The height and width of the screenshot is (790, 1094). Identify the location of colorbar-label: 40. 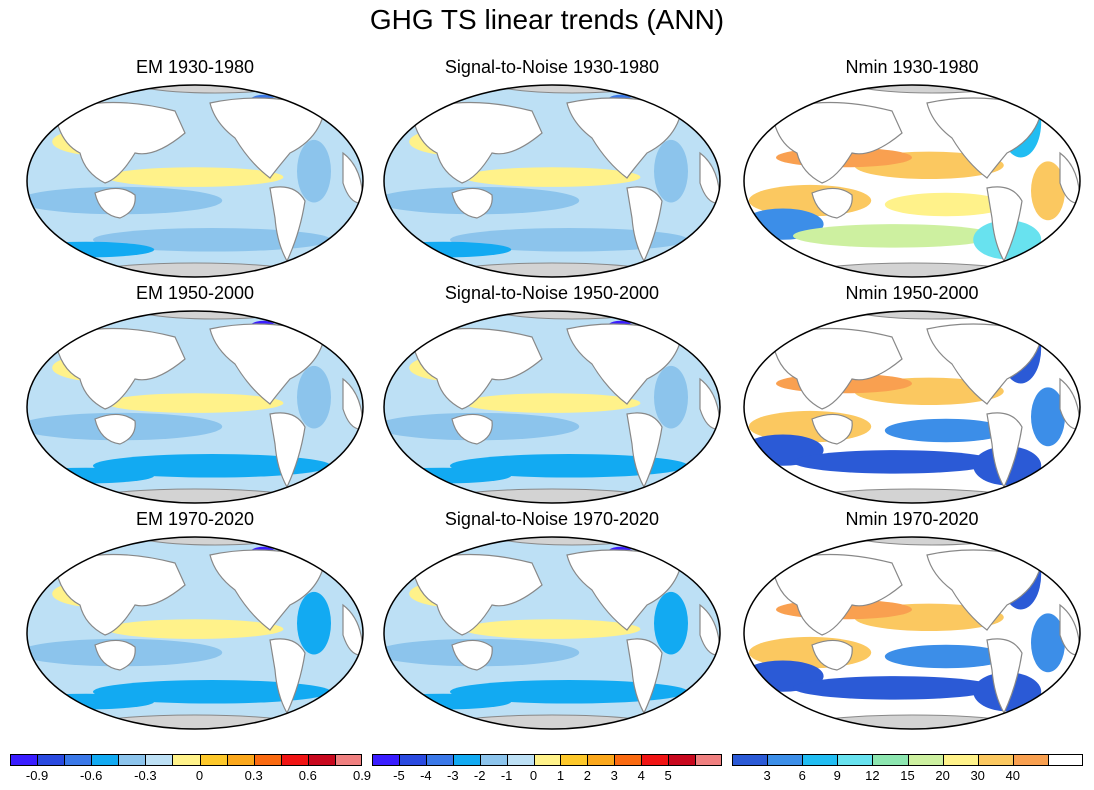
(1013, 775).